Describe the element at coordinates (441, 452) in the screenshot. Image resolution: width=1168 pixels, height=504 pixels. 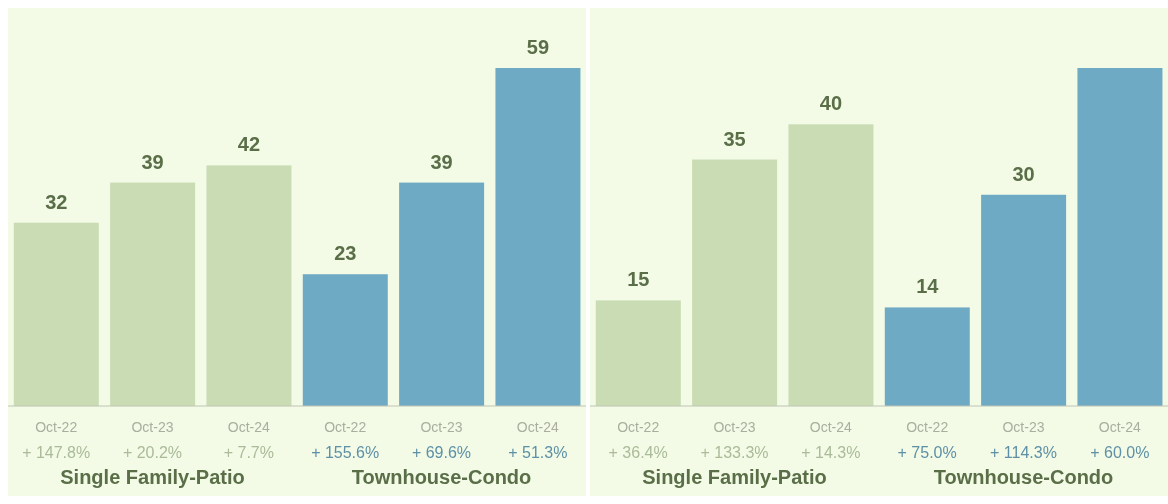
I see `text: + 69.6%` at that location.